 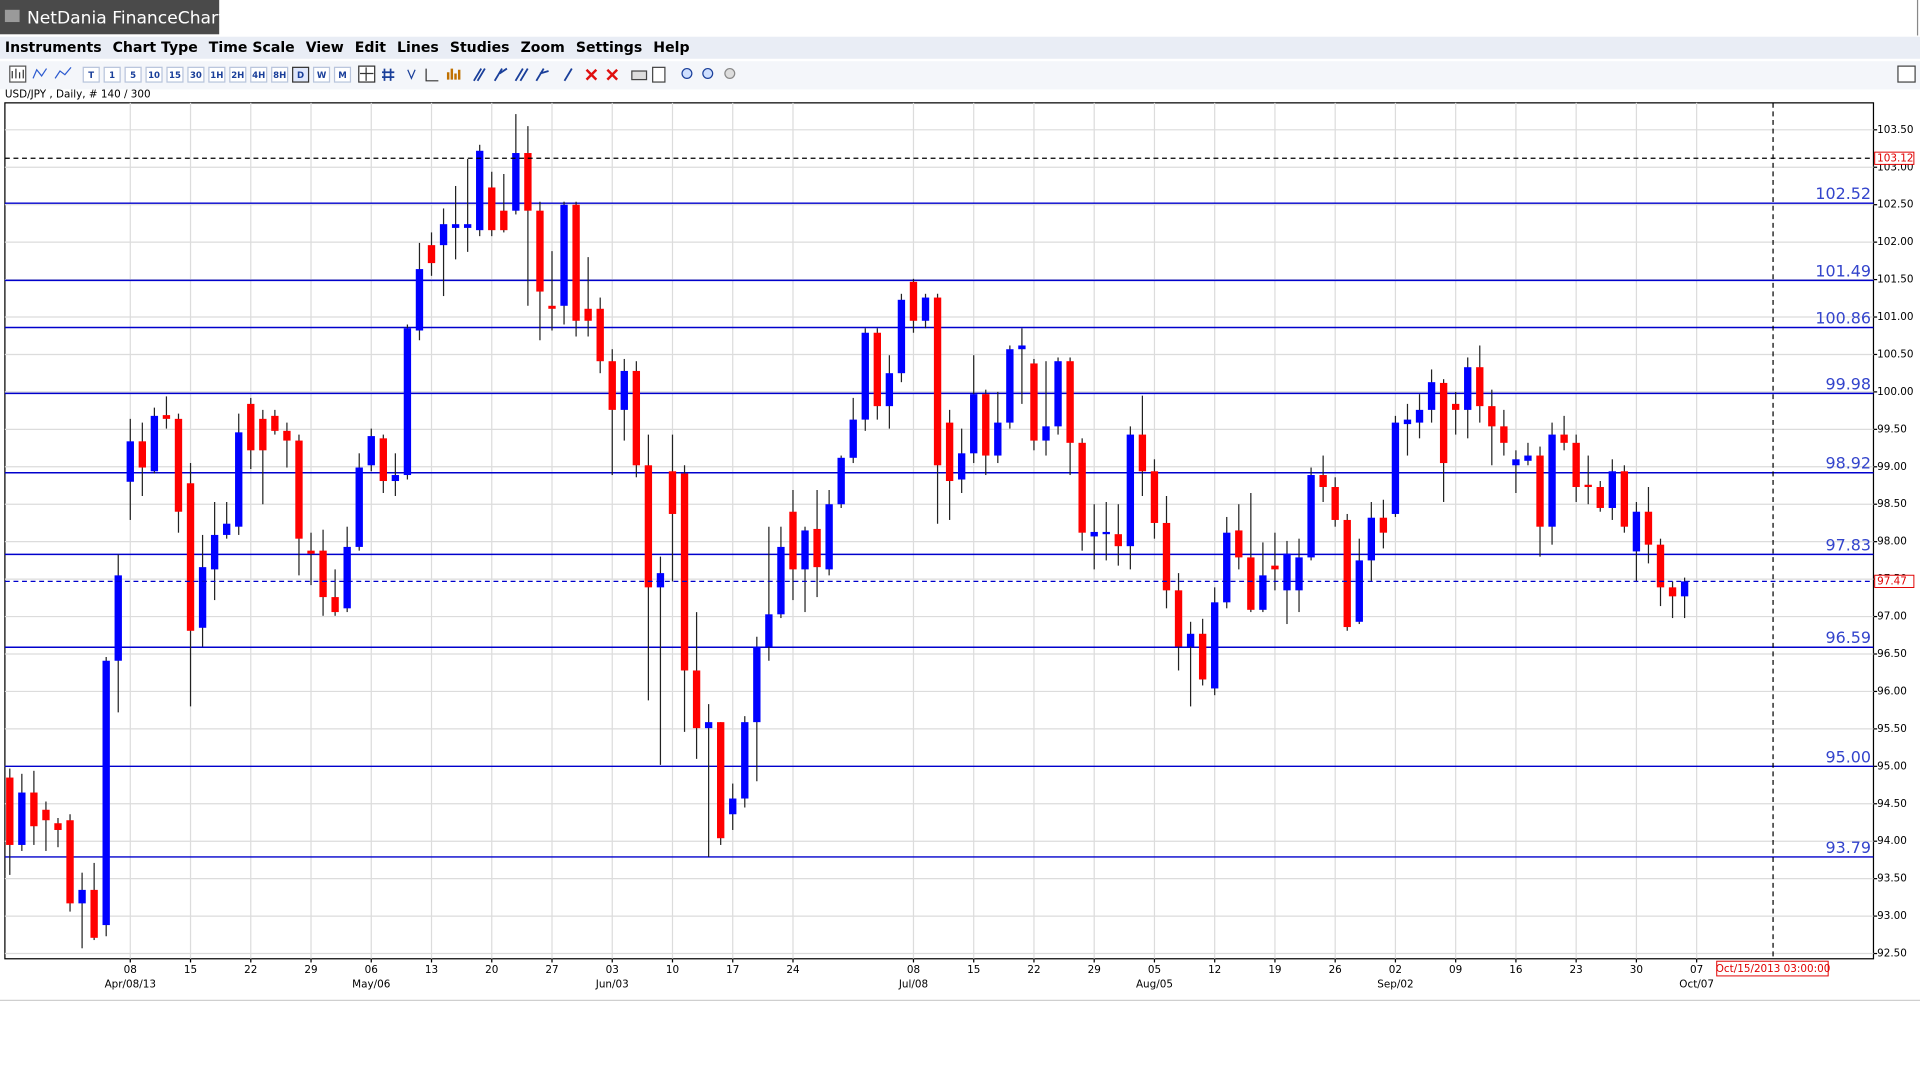 I want to click on title-tab, so click(x=110, y=17).